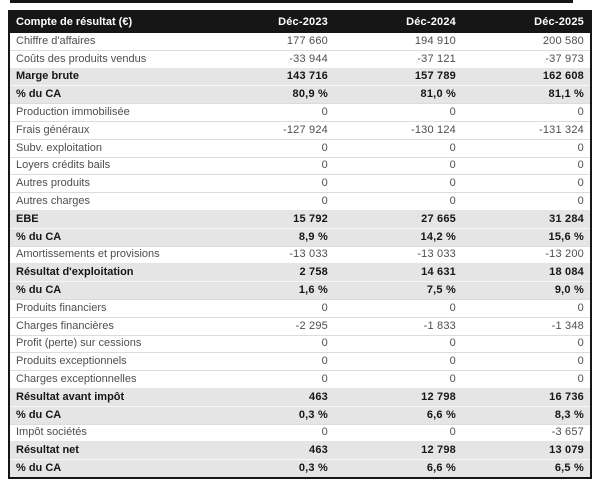 Image resolution: width=600 pixels, height=486 pixels. I want to click on cell-value: 81,1 %, so click(566, 94).